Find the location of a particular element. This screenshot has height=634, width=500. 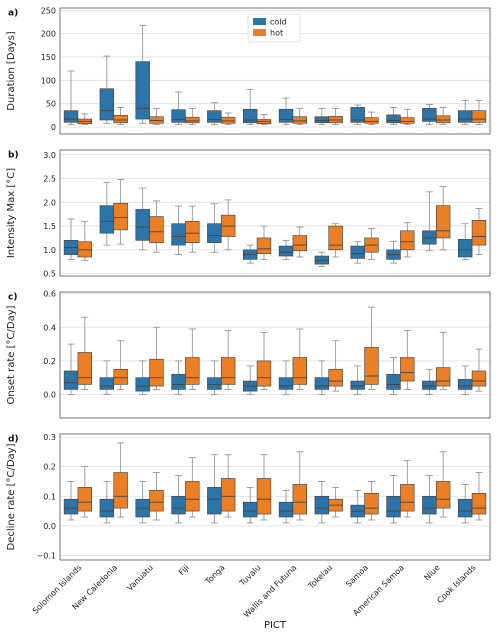

y-tick-label: 50 is located at coordinates (51, 104).